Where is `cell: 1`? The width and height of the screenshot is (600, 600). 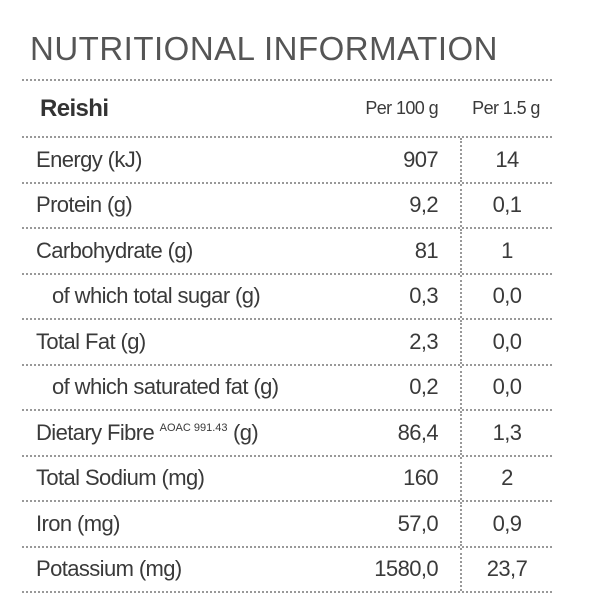
cell: 1 is located at coordinates (506, 251).